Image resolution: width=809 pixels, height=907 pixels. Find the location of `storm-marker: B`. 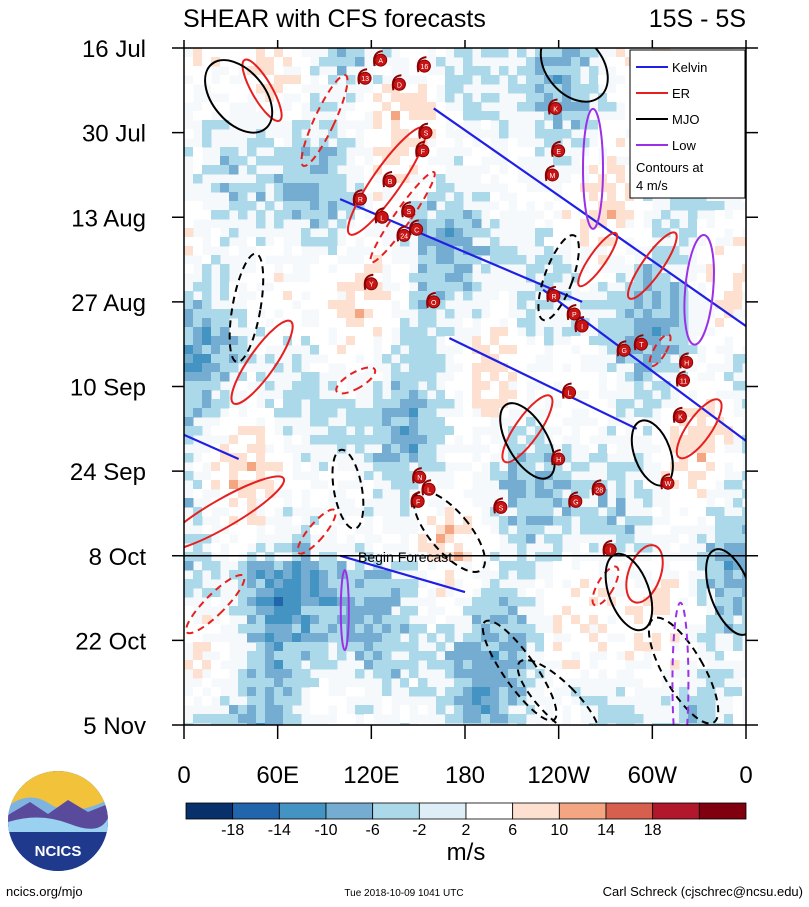

storm-marker: B is located at coordinates (389, 179).